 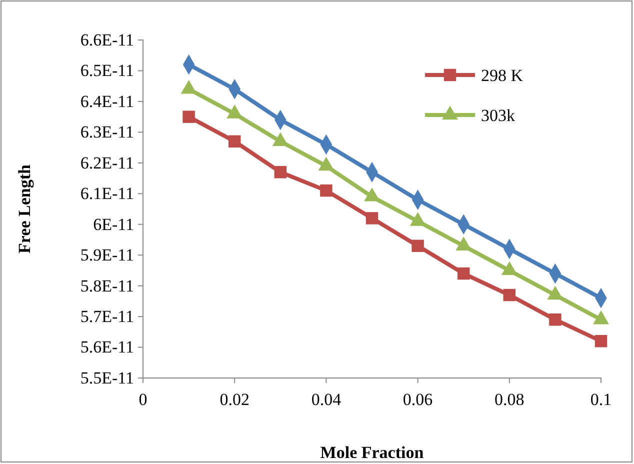 I want to click on y-tick-label: 5.9E-11, so click(x=107, y=255).